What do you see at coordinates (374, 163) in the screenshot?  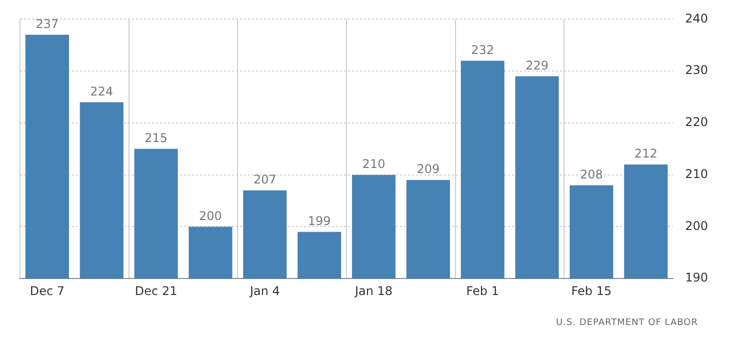 I see `data-label: 210` at bounding box center [374, 163].